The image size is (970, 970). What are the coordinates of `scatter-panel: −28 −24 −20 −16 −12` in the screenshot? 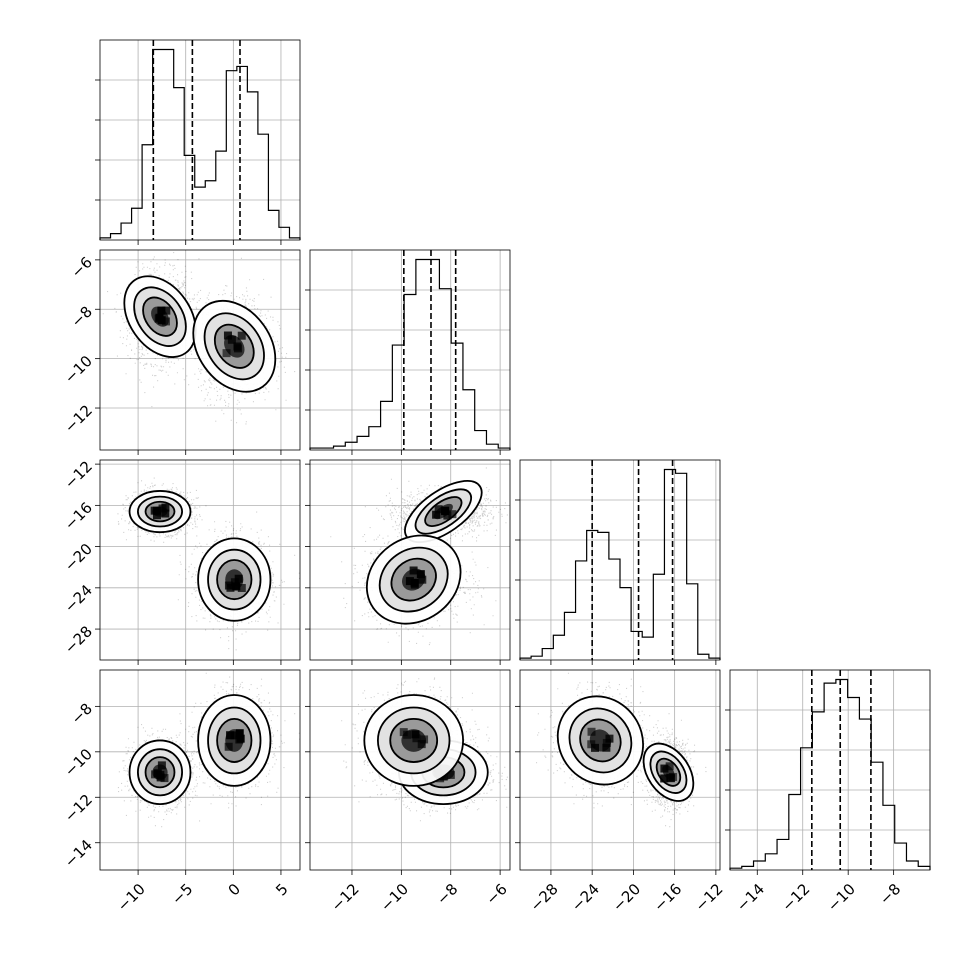 It's located at (181, 561).